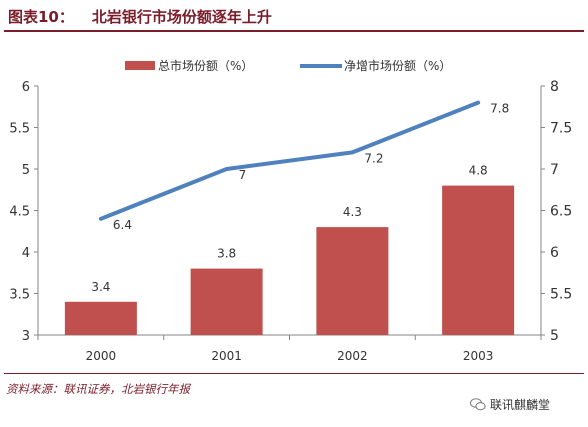  What do you see at coordinates (100, 318) in the screenshot?
I see `bar-2000` at bounding box center [100, 318].